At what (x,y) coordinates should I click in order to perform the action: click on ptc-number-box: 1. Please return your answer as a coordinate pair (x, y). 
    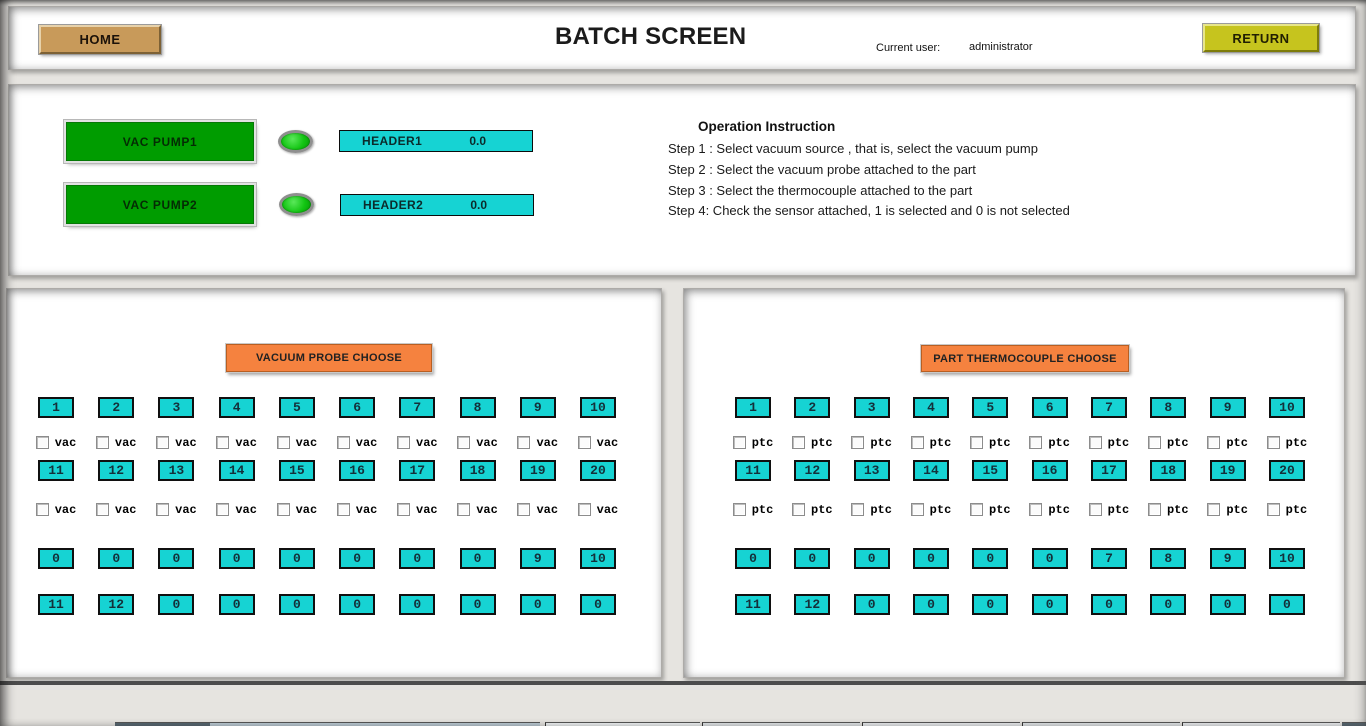
    Looking at the image, I should click on (753, 407).